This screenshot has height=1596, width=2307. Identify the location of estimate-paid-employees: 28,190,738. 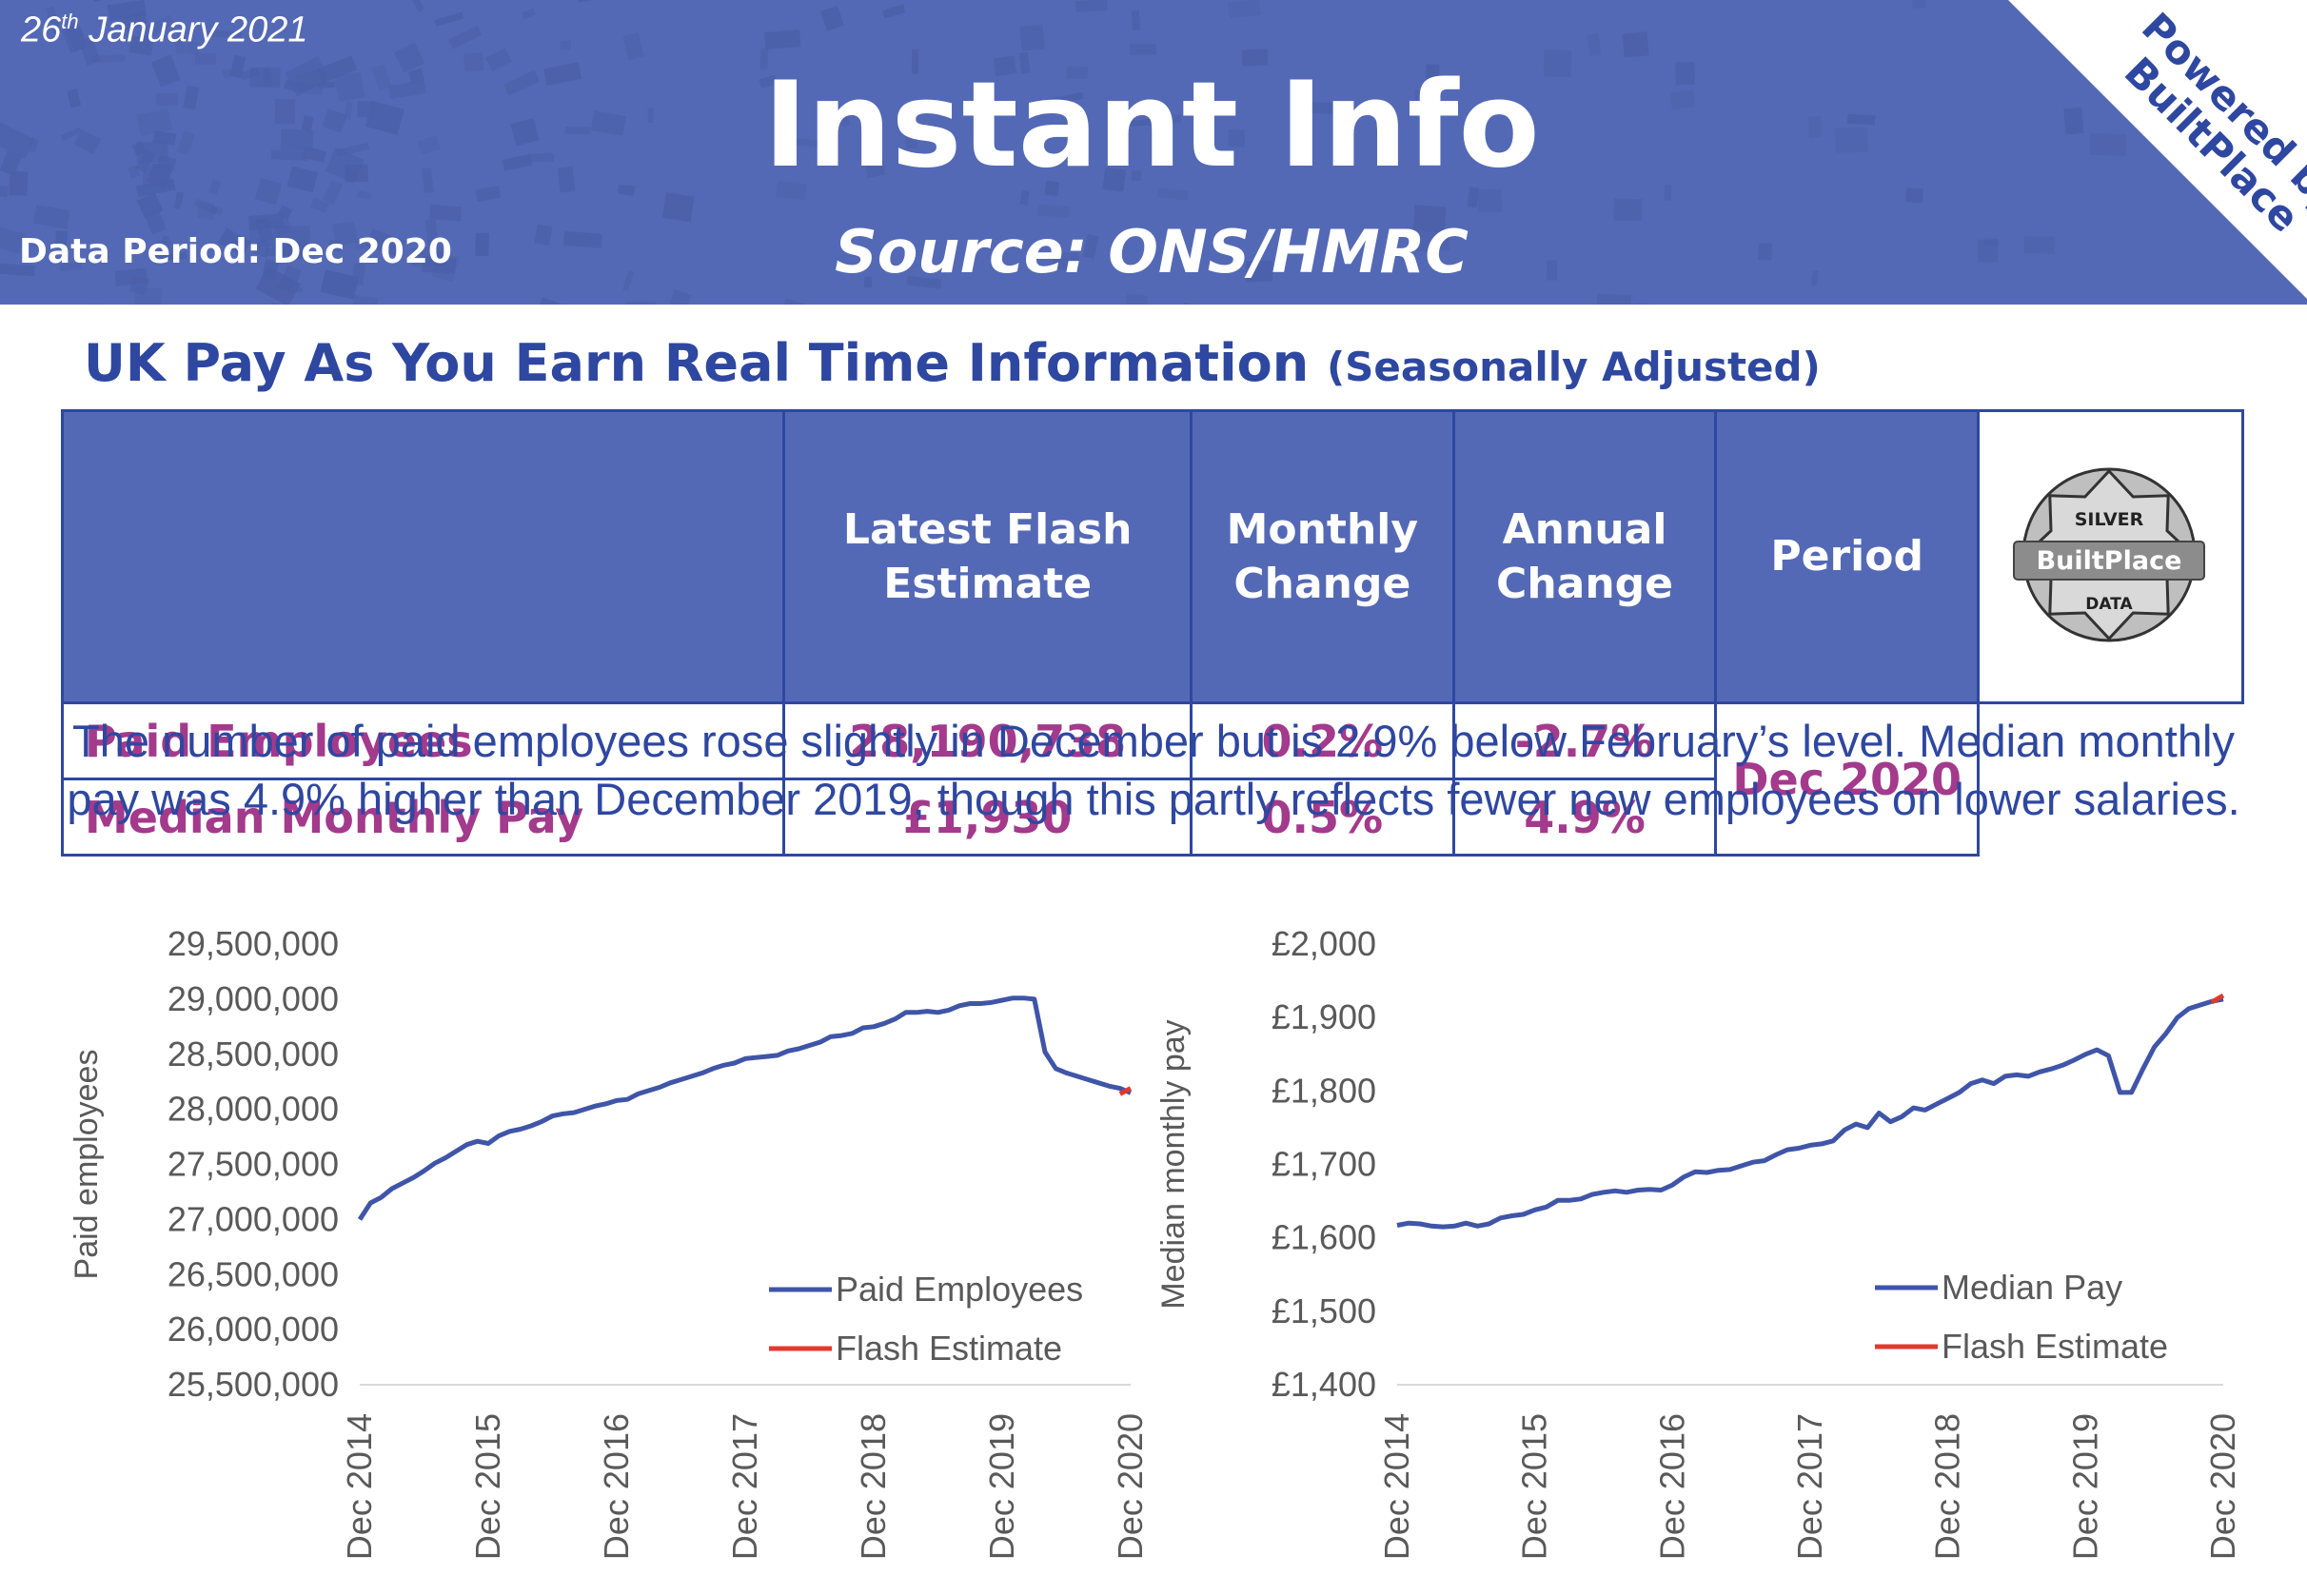
(987, 740).